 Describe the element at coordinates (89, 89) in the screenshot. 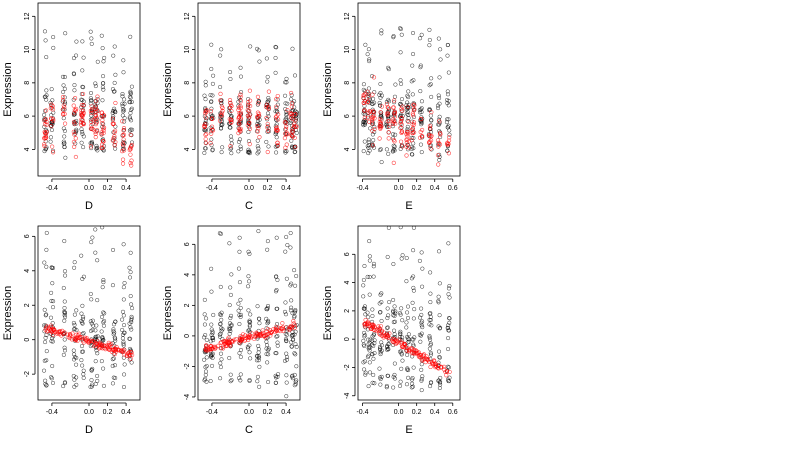

I see `plot-frame` at that location.